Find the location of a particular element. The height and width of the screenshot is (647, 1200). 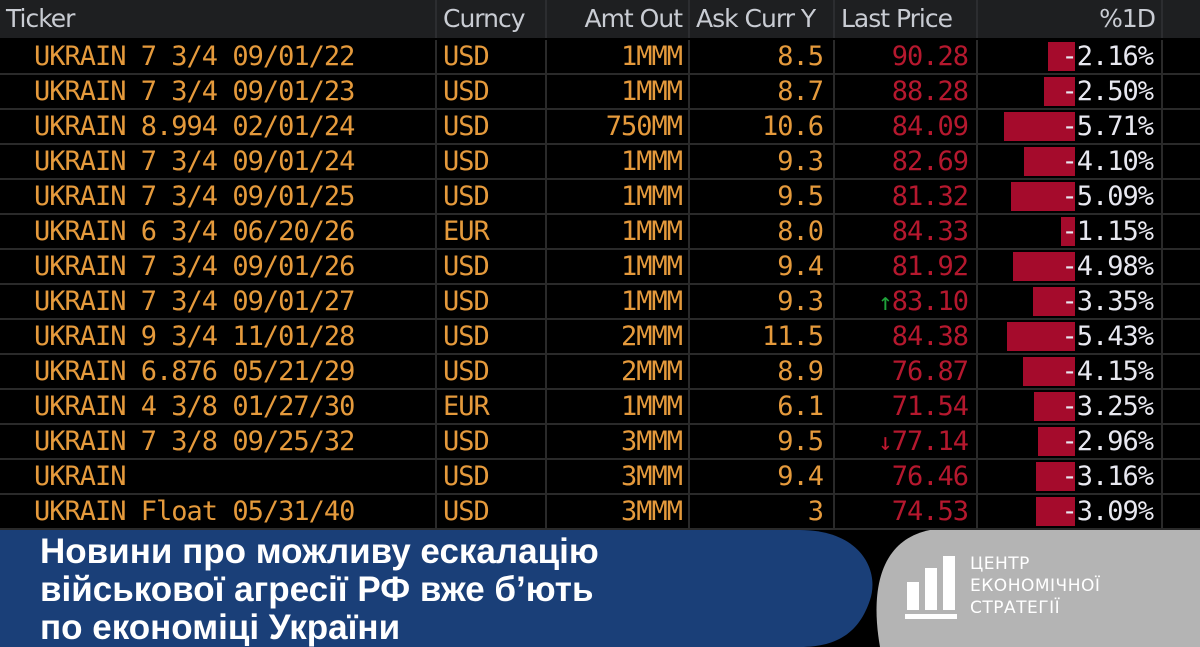

last-price-cell: 84.09 is located at coordinates (906, 126).